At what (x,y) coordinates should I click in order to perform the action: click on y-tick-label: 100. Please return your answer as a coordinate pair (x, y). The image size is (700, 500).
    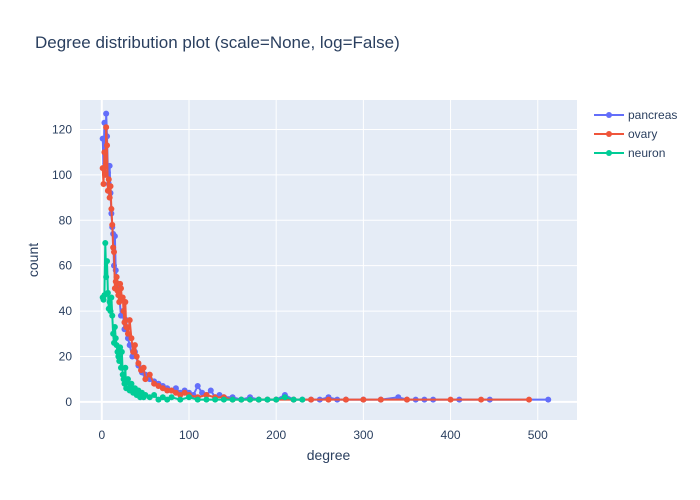
    Looking at the image, I should click on (62, 175).